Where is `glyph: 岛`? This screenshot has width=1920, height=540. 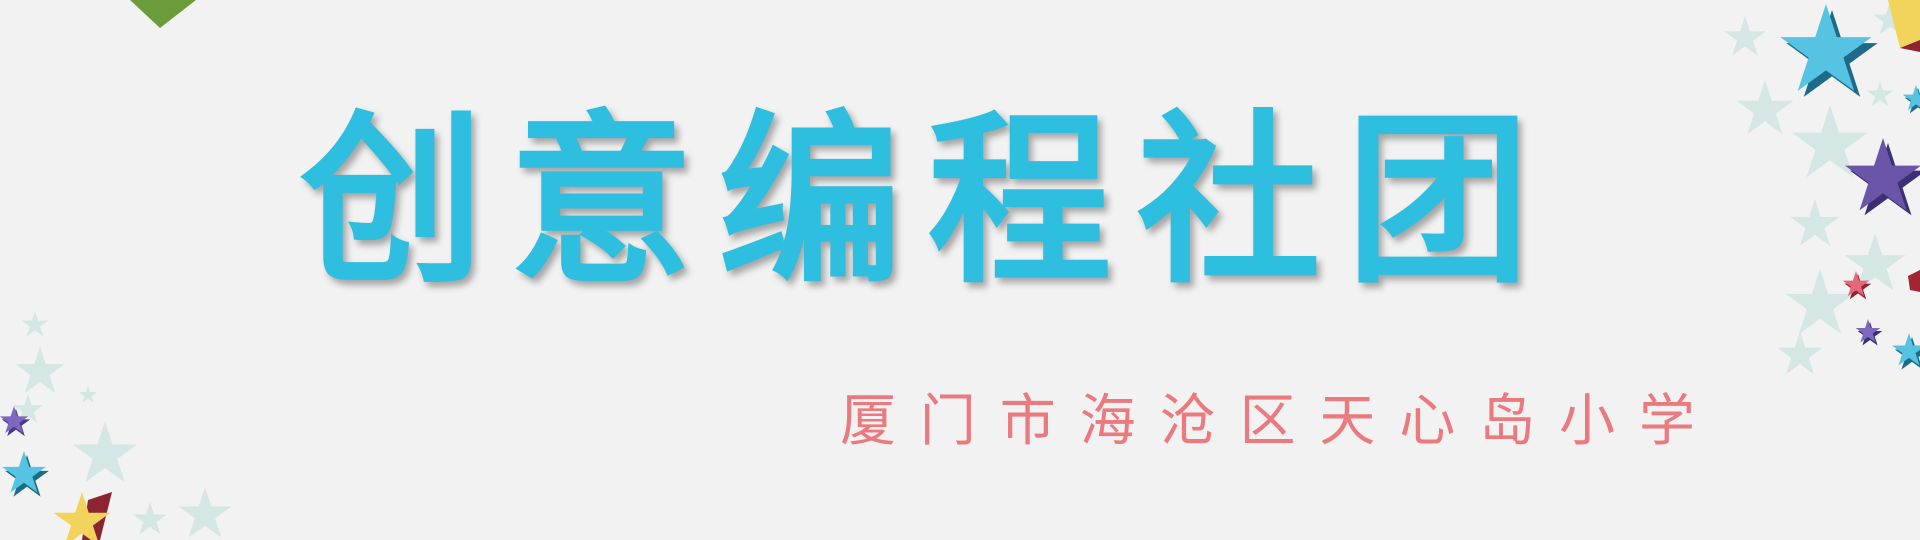
glyph: 岛 is located at coordinates (1507, 421).